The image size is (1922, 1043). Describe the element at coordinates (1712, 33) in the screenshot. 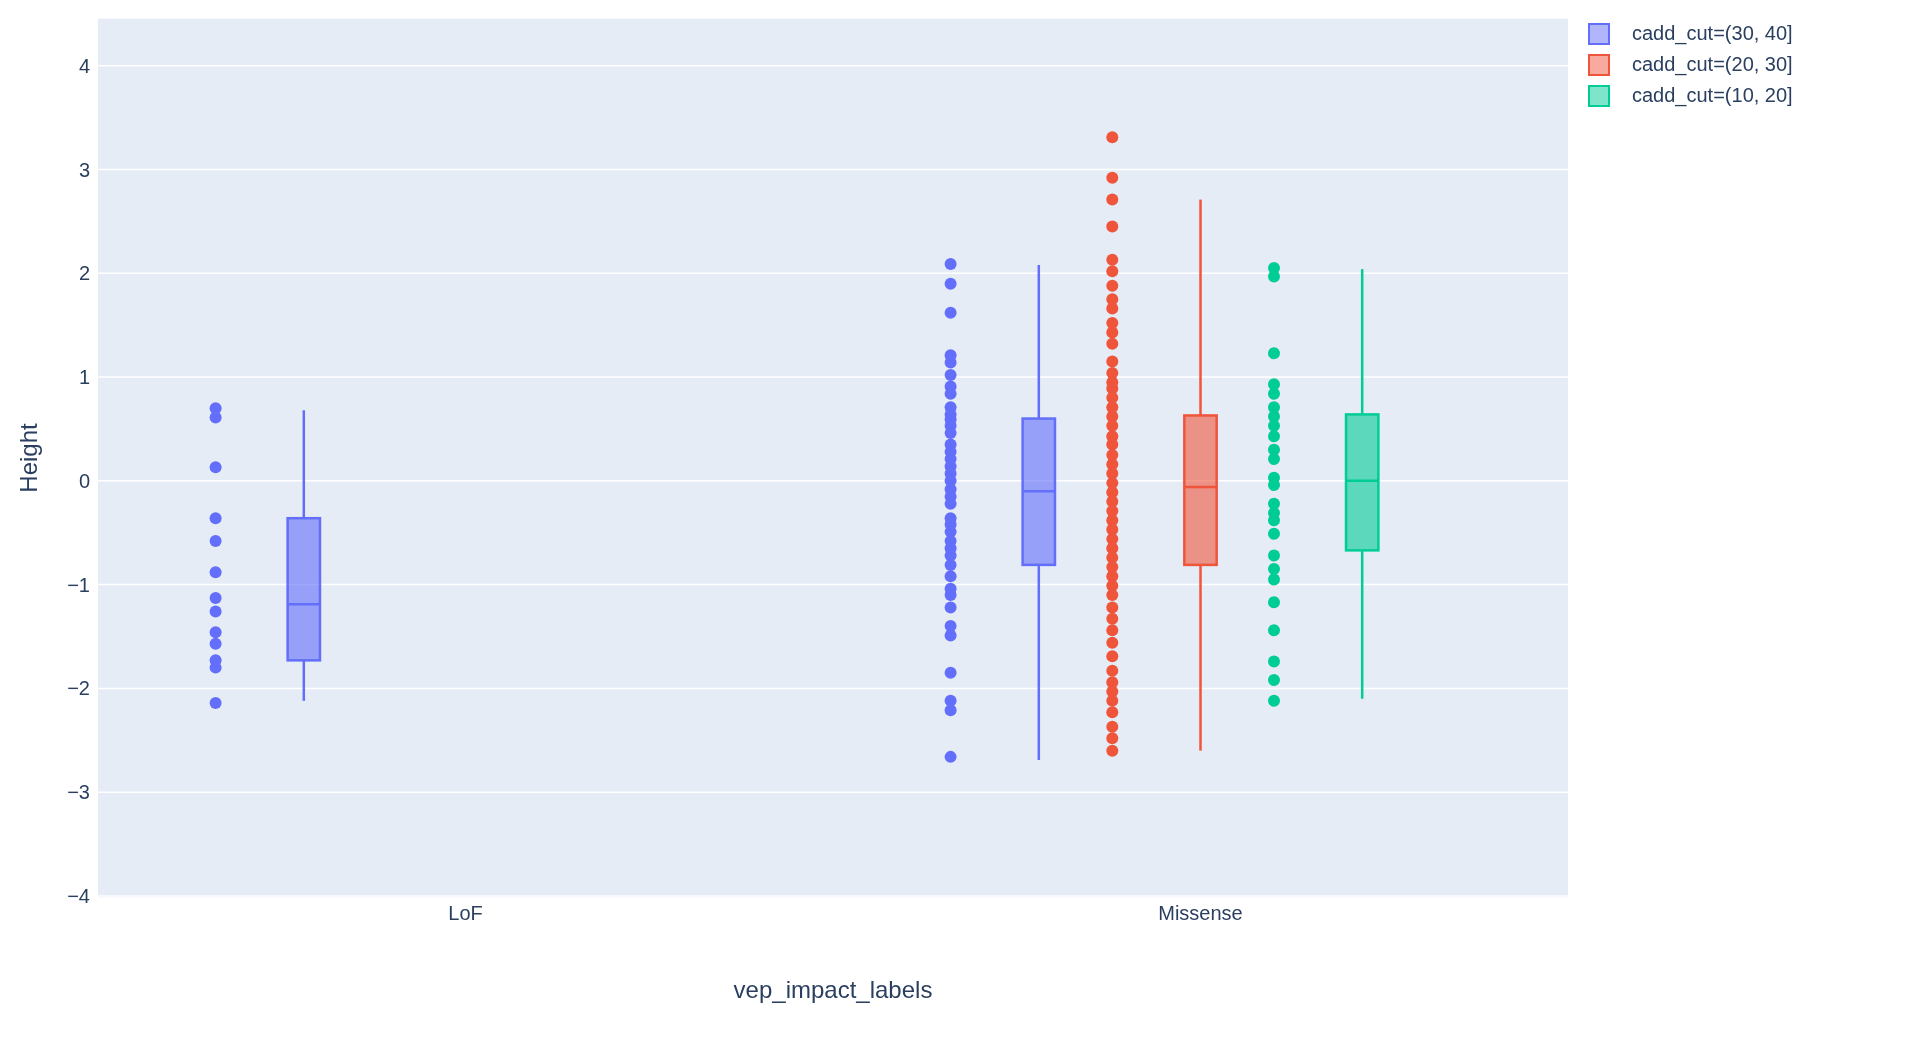

I see `legend-label: cadd_cut=(30, 40]` at that location.